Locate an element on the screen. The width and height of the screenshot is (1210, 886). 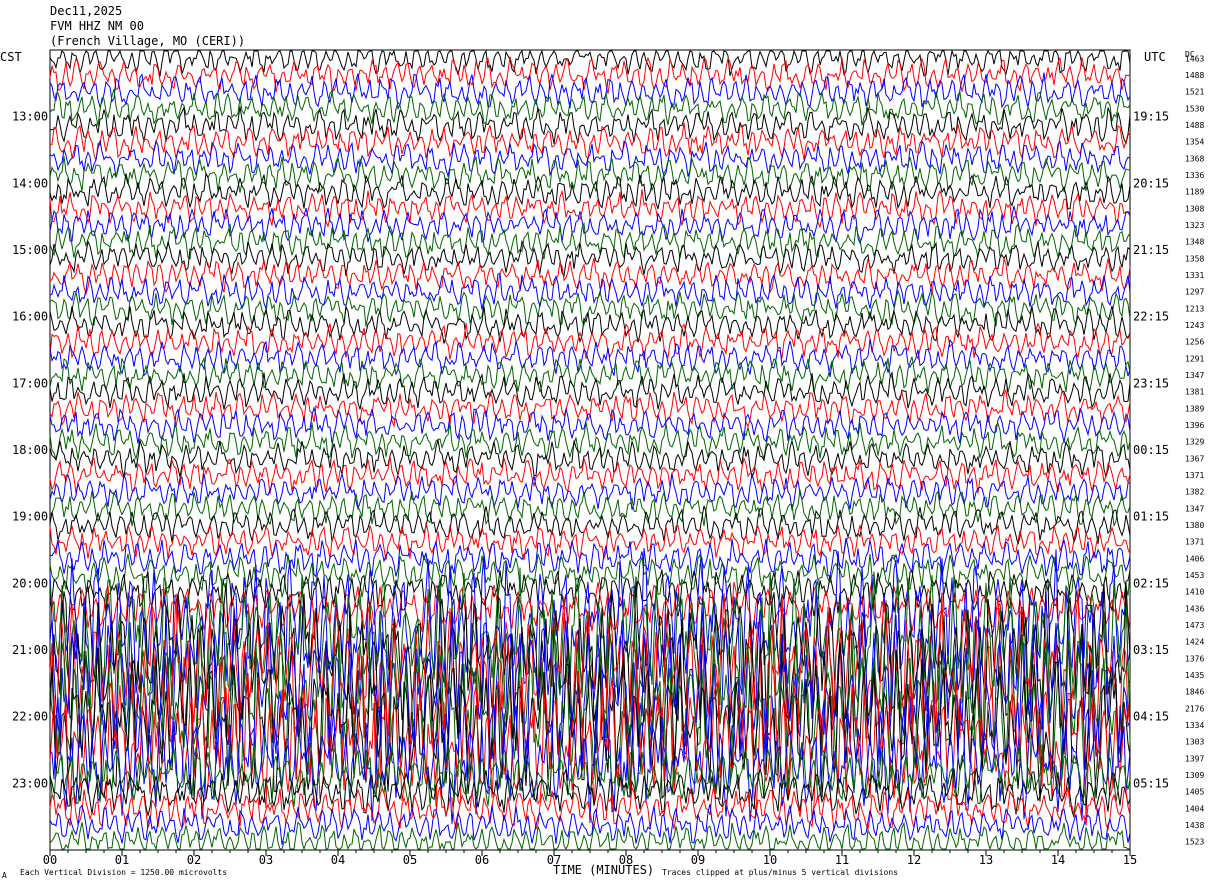
cst-hour-label: 17:00 is located at coordinates (30, 383).